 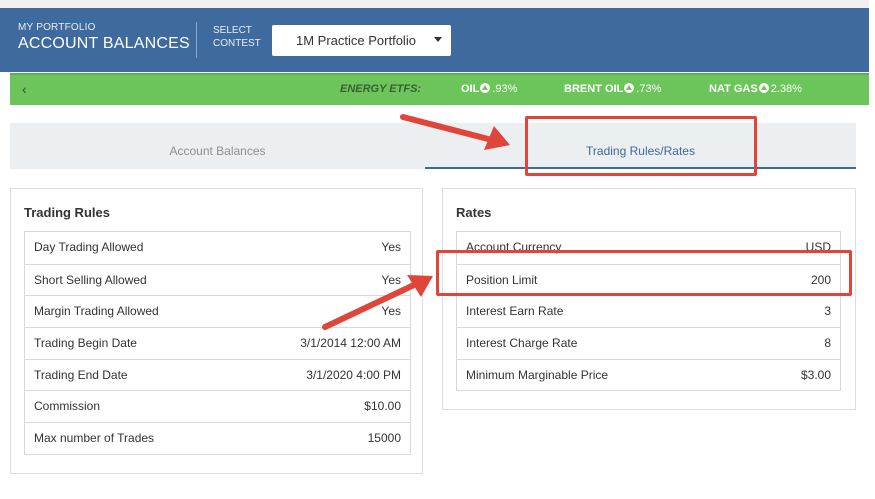 What do you see at coordinates (81, 374) in the screenshot?
I see `row-key: Trading End Date` at bounding box center [81, 374].